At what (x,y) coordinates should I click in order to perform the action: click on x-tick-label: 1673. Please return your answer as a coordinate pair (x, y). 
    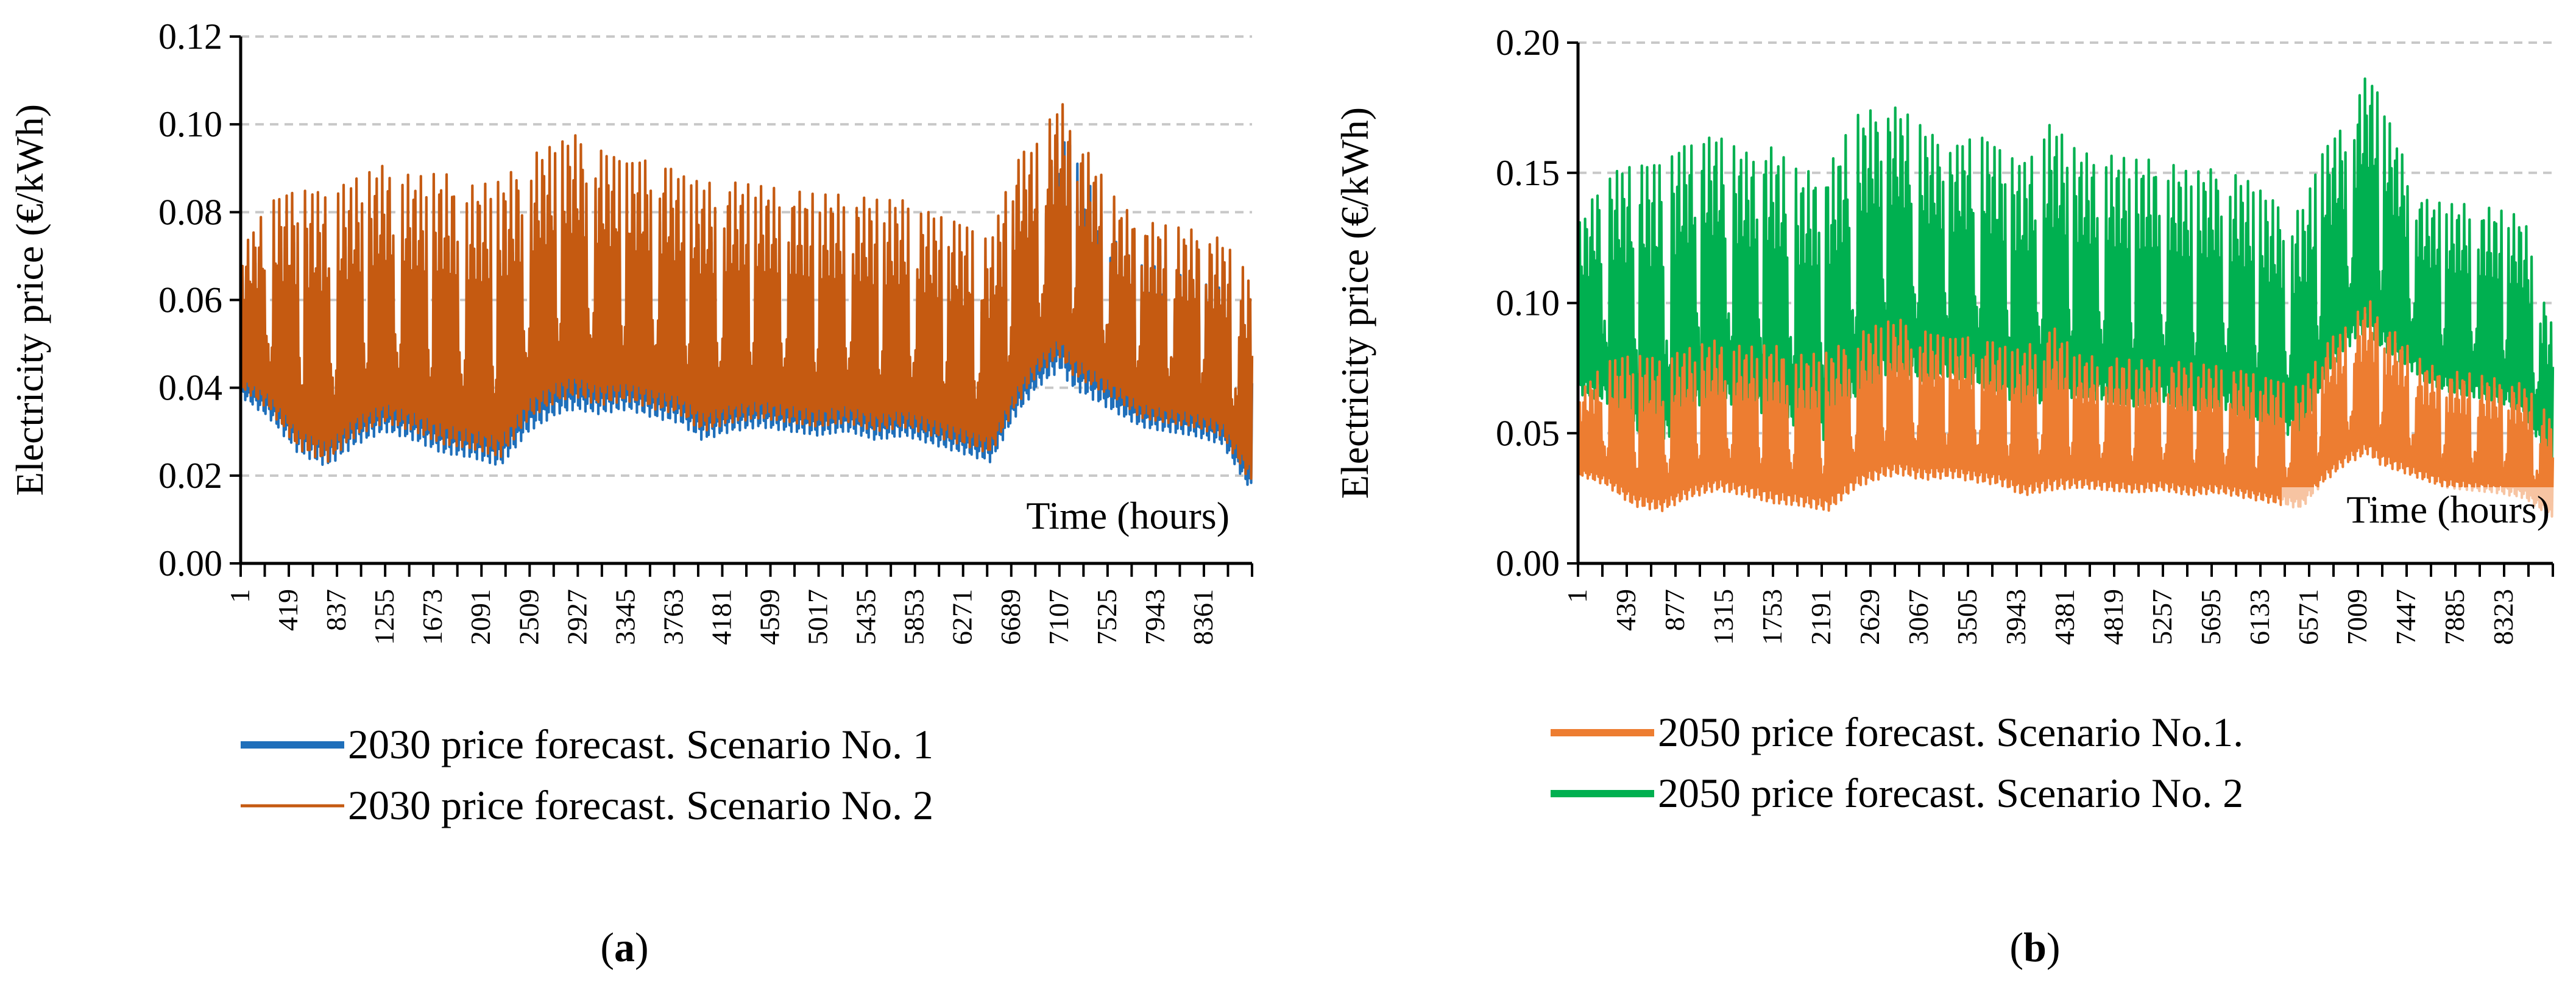
    Looking at the image, I should click on (432, 617).